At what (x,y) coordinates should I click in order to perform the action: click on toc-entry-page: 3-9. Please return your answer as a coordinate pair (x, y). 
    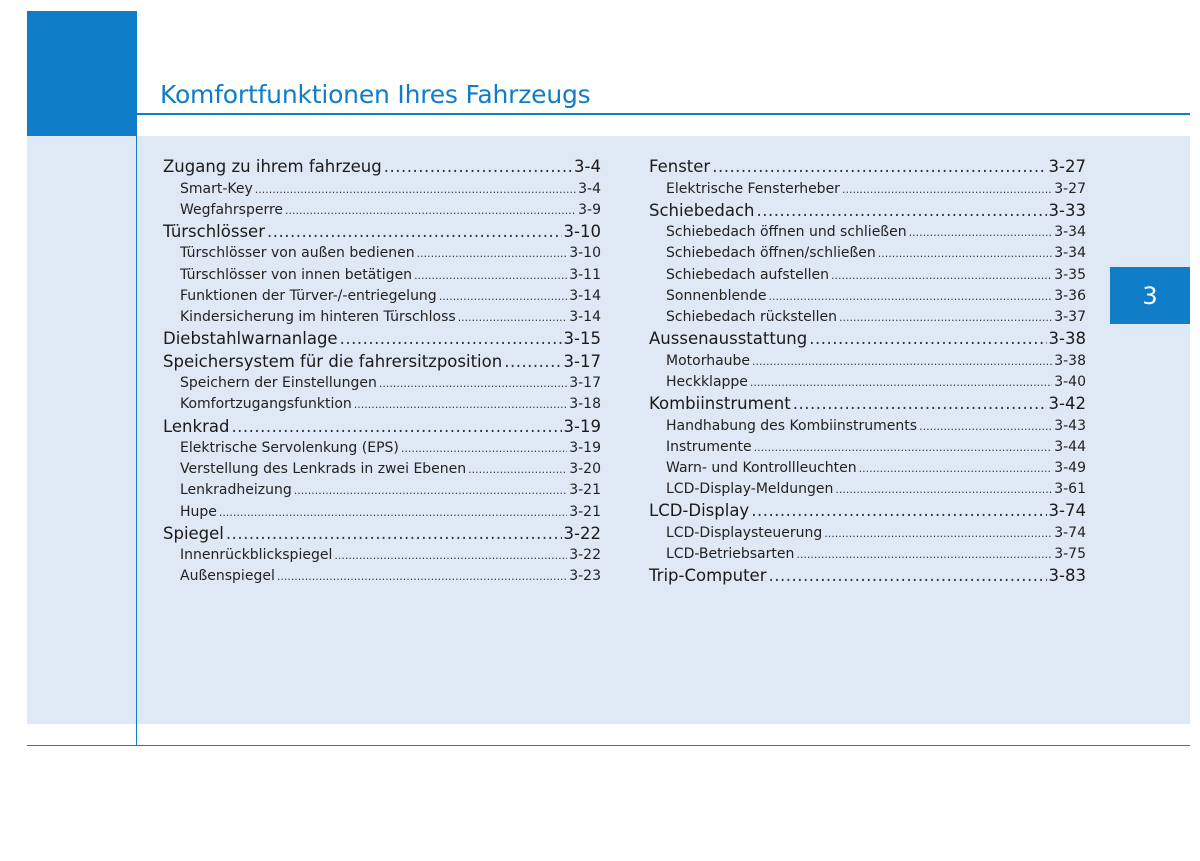
    Looking at the image, I should click on (589, 209).